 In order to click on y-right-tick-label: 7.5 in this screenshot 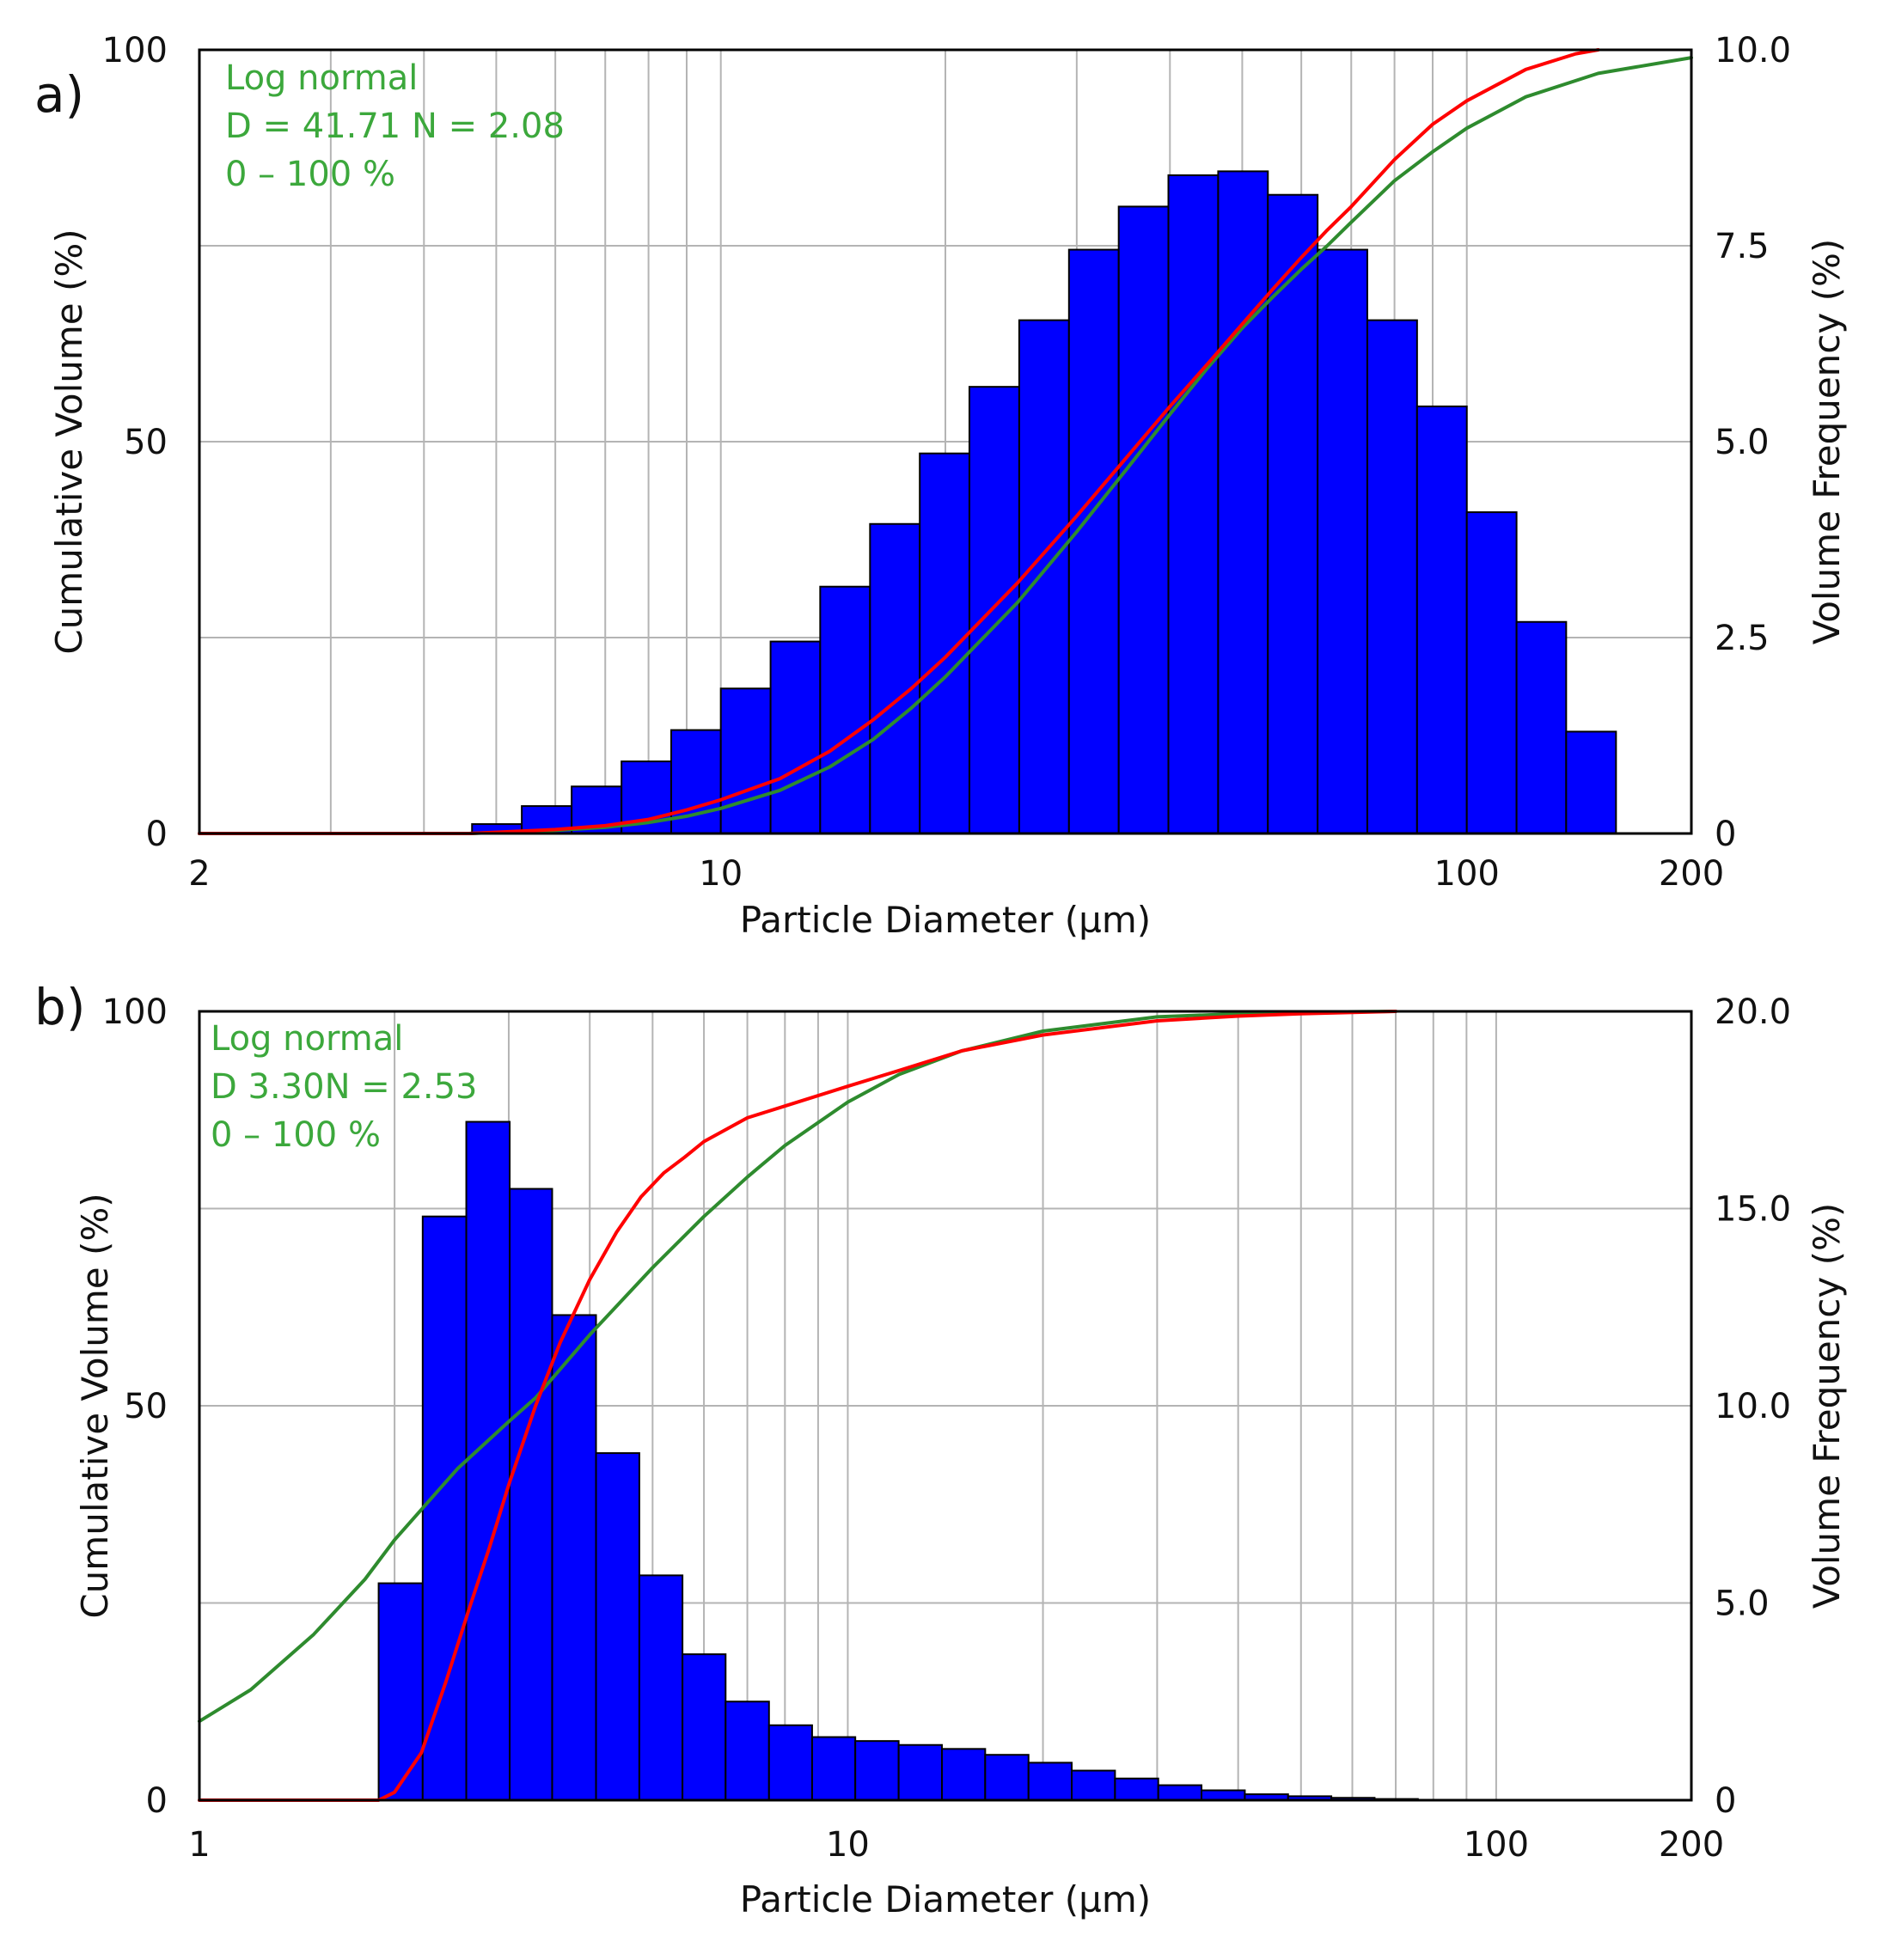, I will do `click(1742, 246)`.